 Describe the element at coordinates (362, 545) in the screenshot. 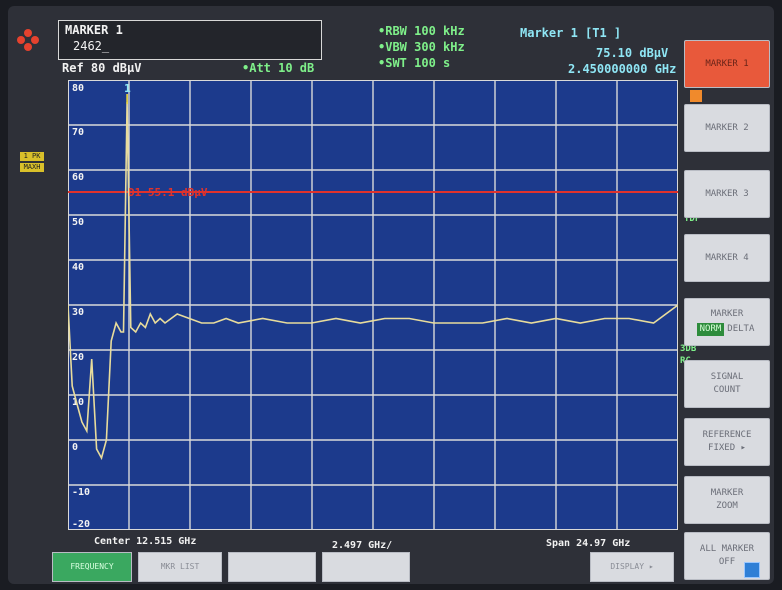

I see `frequency-per-div-label: 2.497 GHz/` at that location.